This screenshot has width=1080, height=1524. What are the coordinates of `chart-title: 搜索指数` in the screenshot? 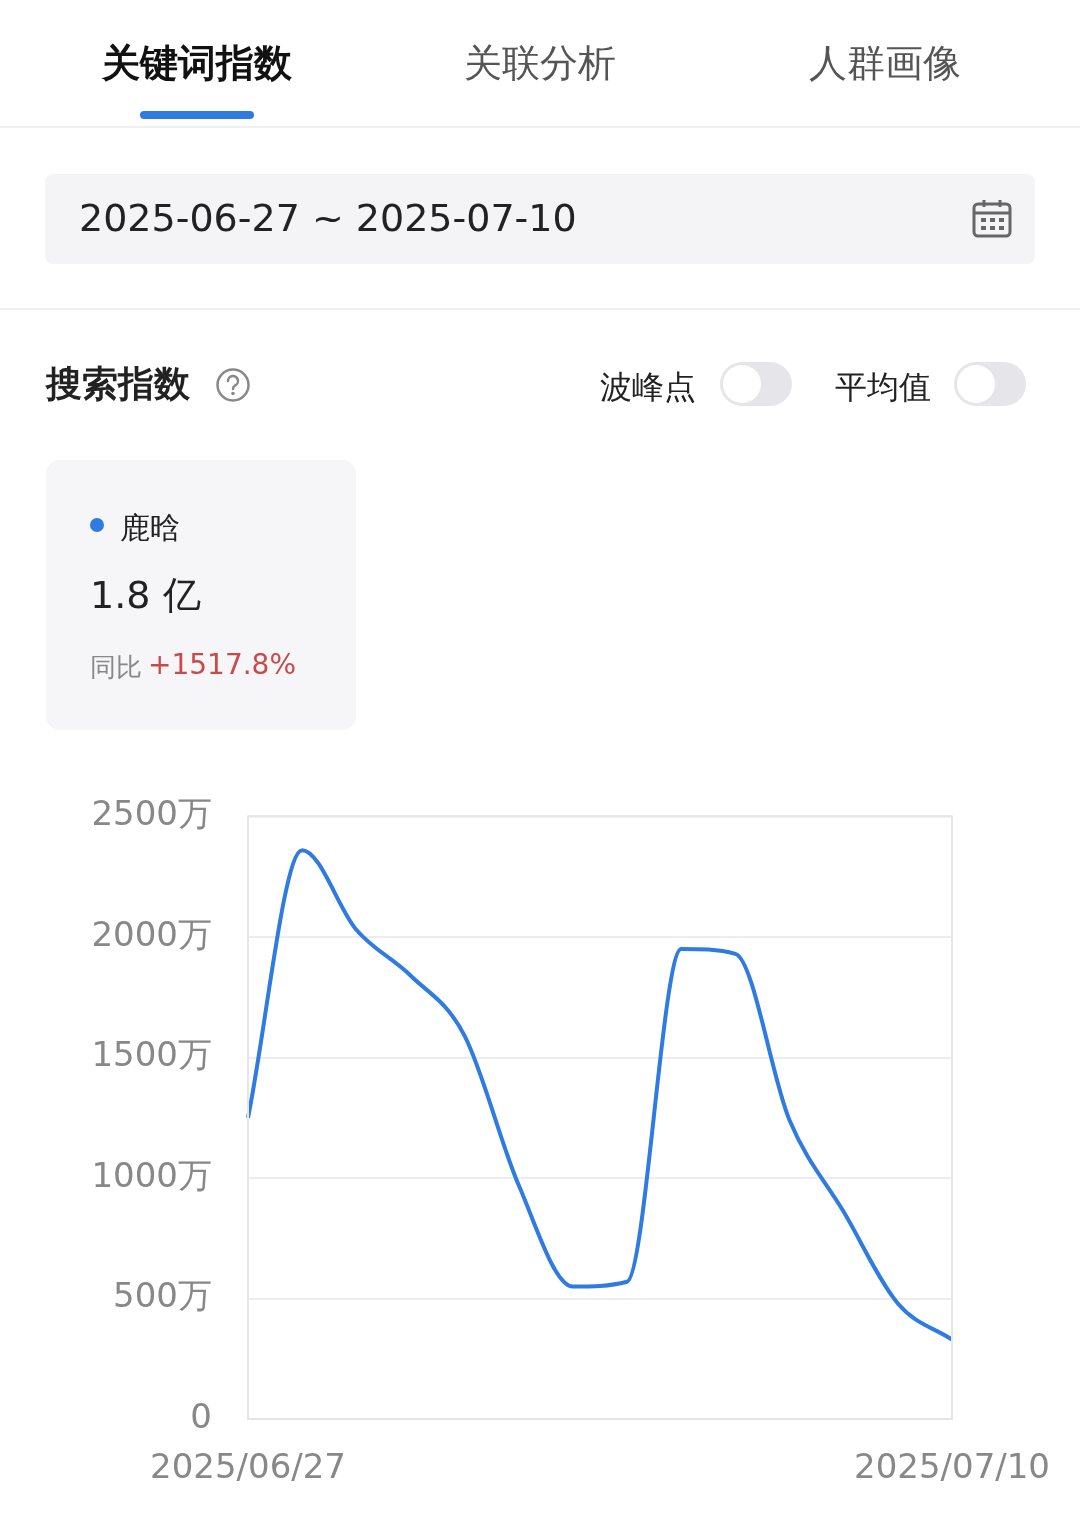 It's located at (118, 384).